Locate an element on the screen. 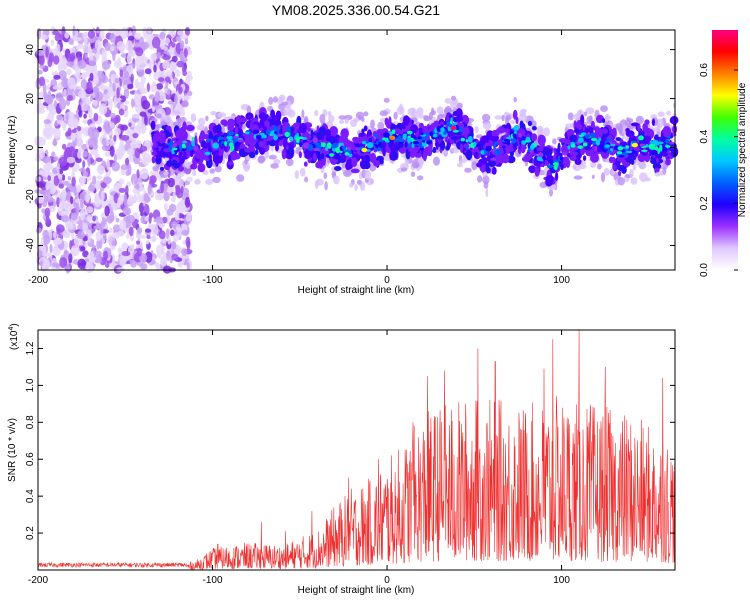 This screenshot has width=750, height=605. spectrogram-signal is located at coordinates (414, 146).